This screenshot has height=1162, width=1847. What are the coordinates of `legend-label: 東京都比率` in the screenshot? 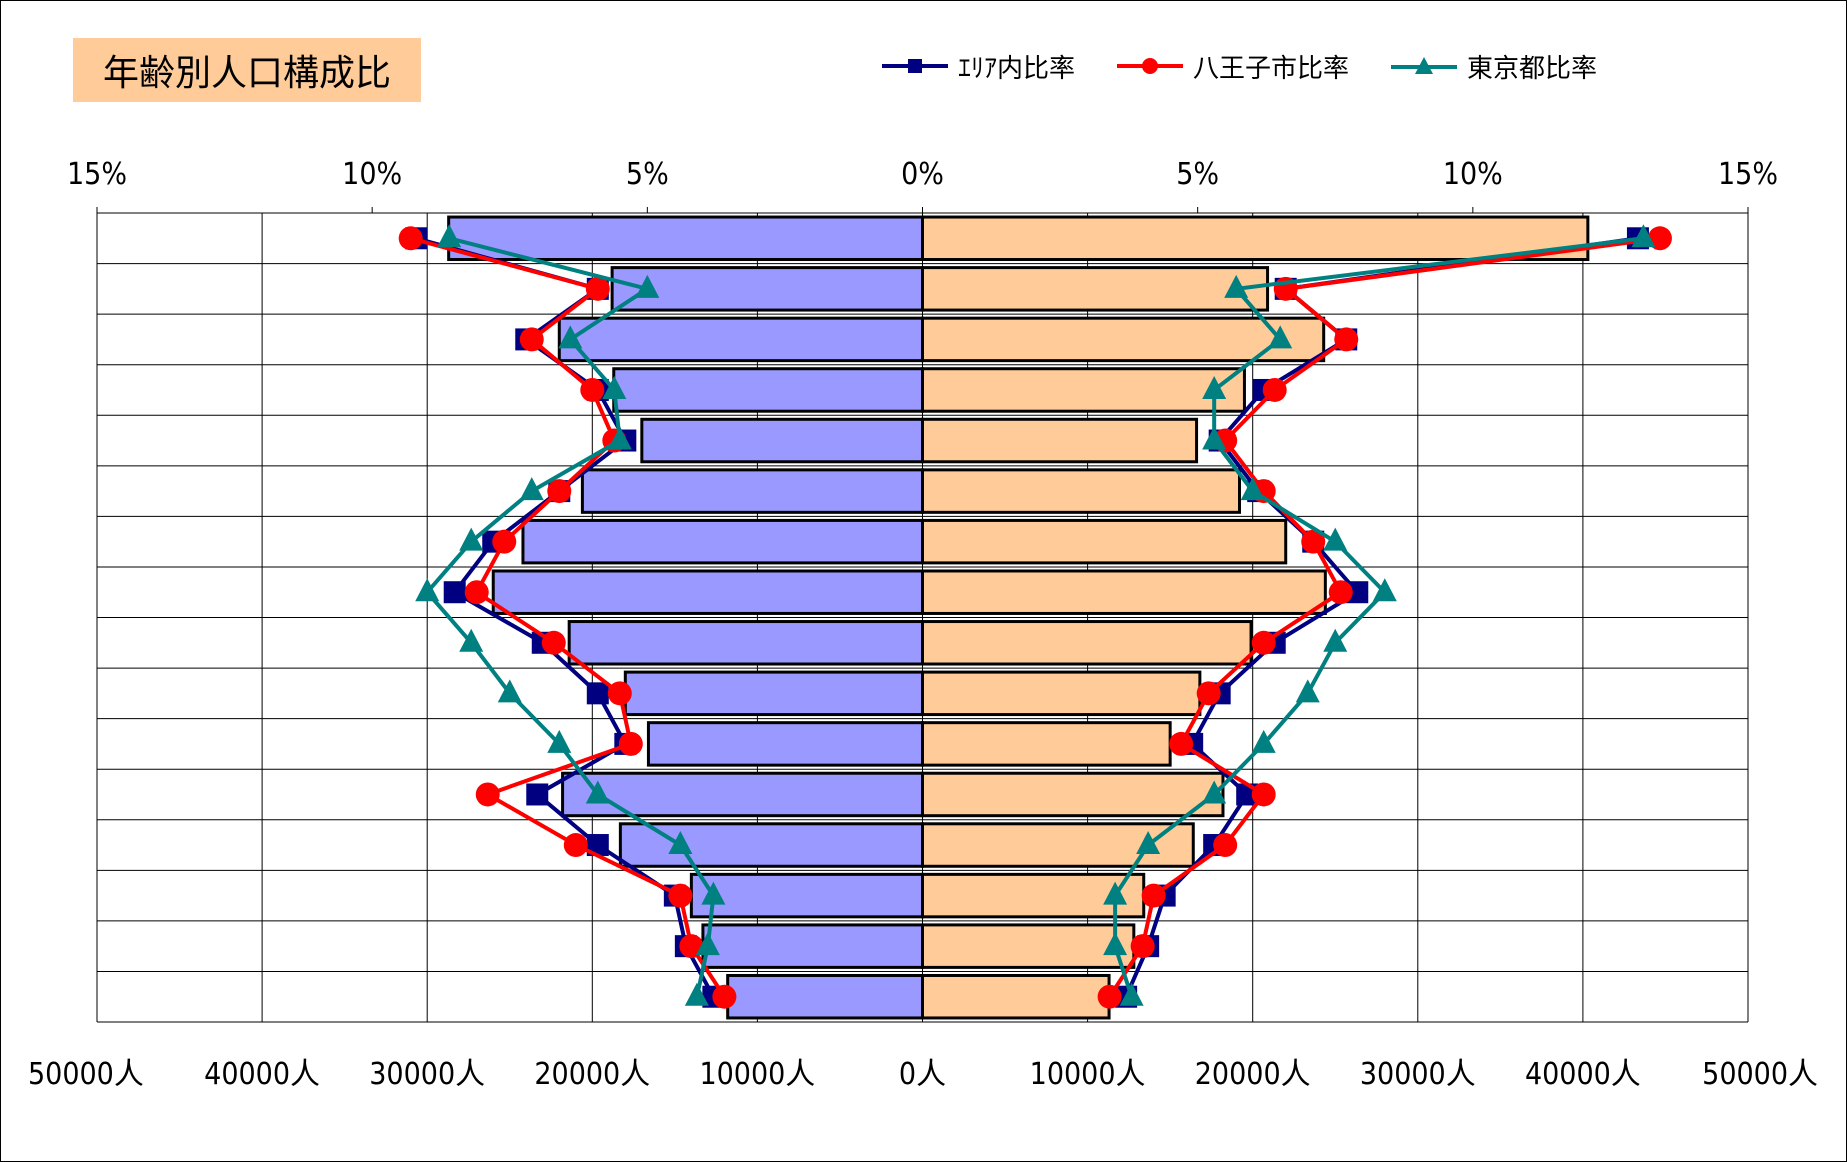 It's located at (1532, 68).